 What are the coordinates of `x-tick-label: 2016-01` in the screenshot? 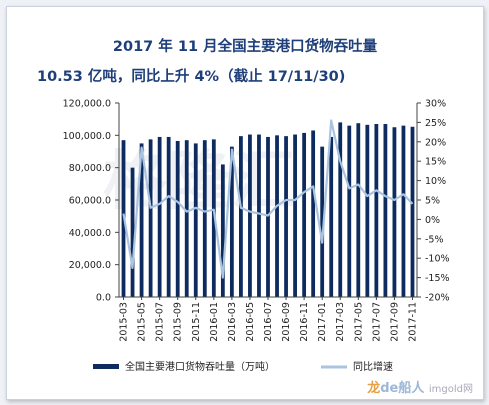 It's located at (214, 322).